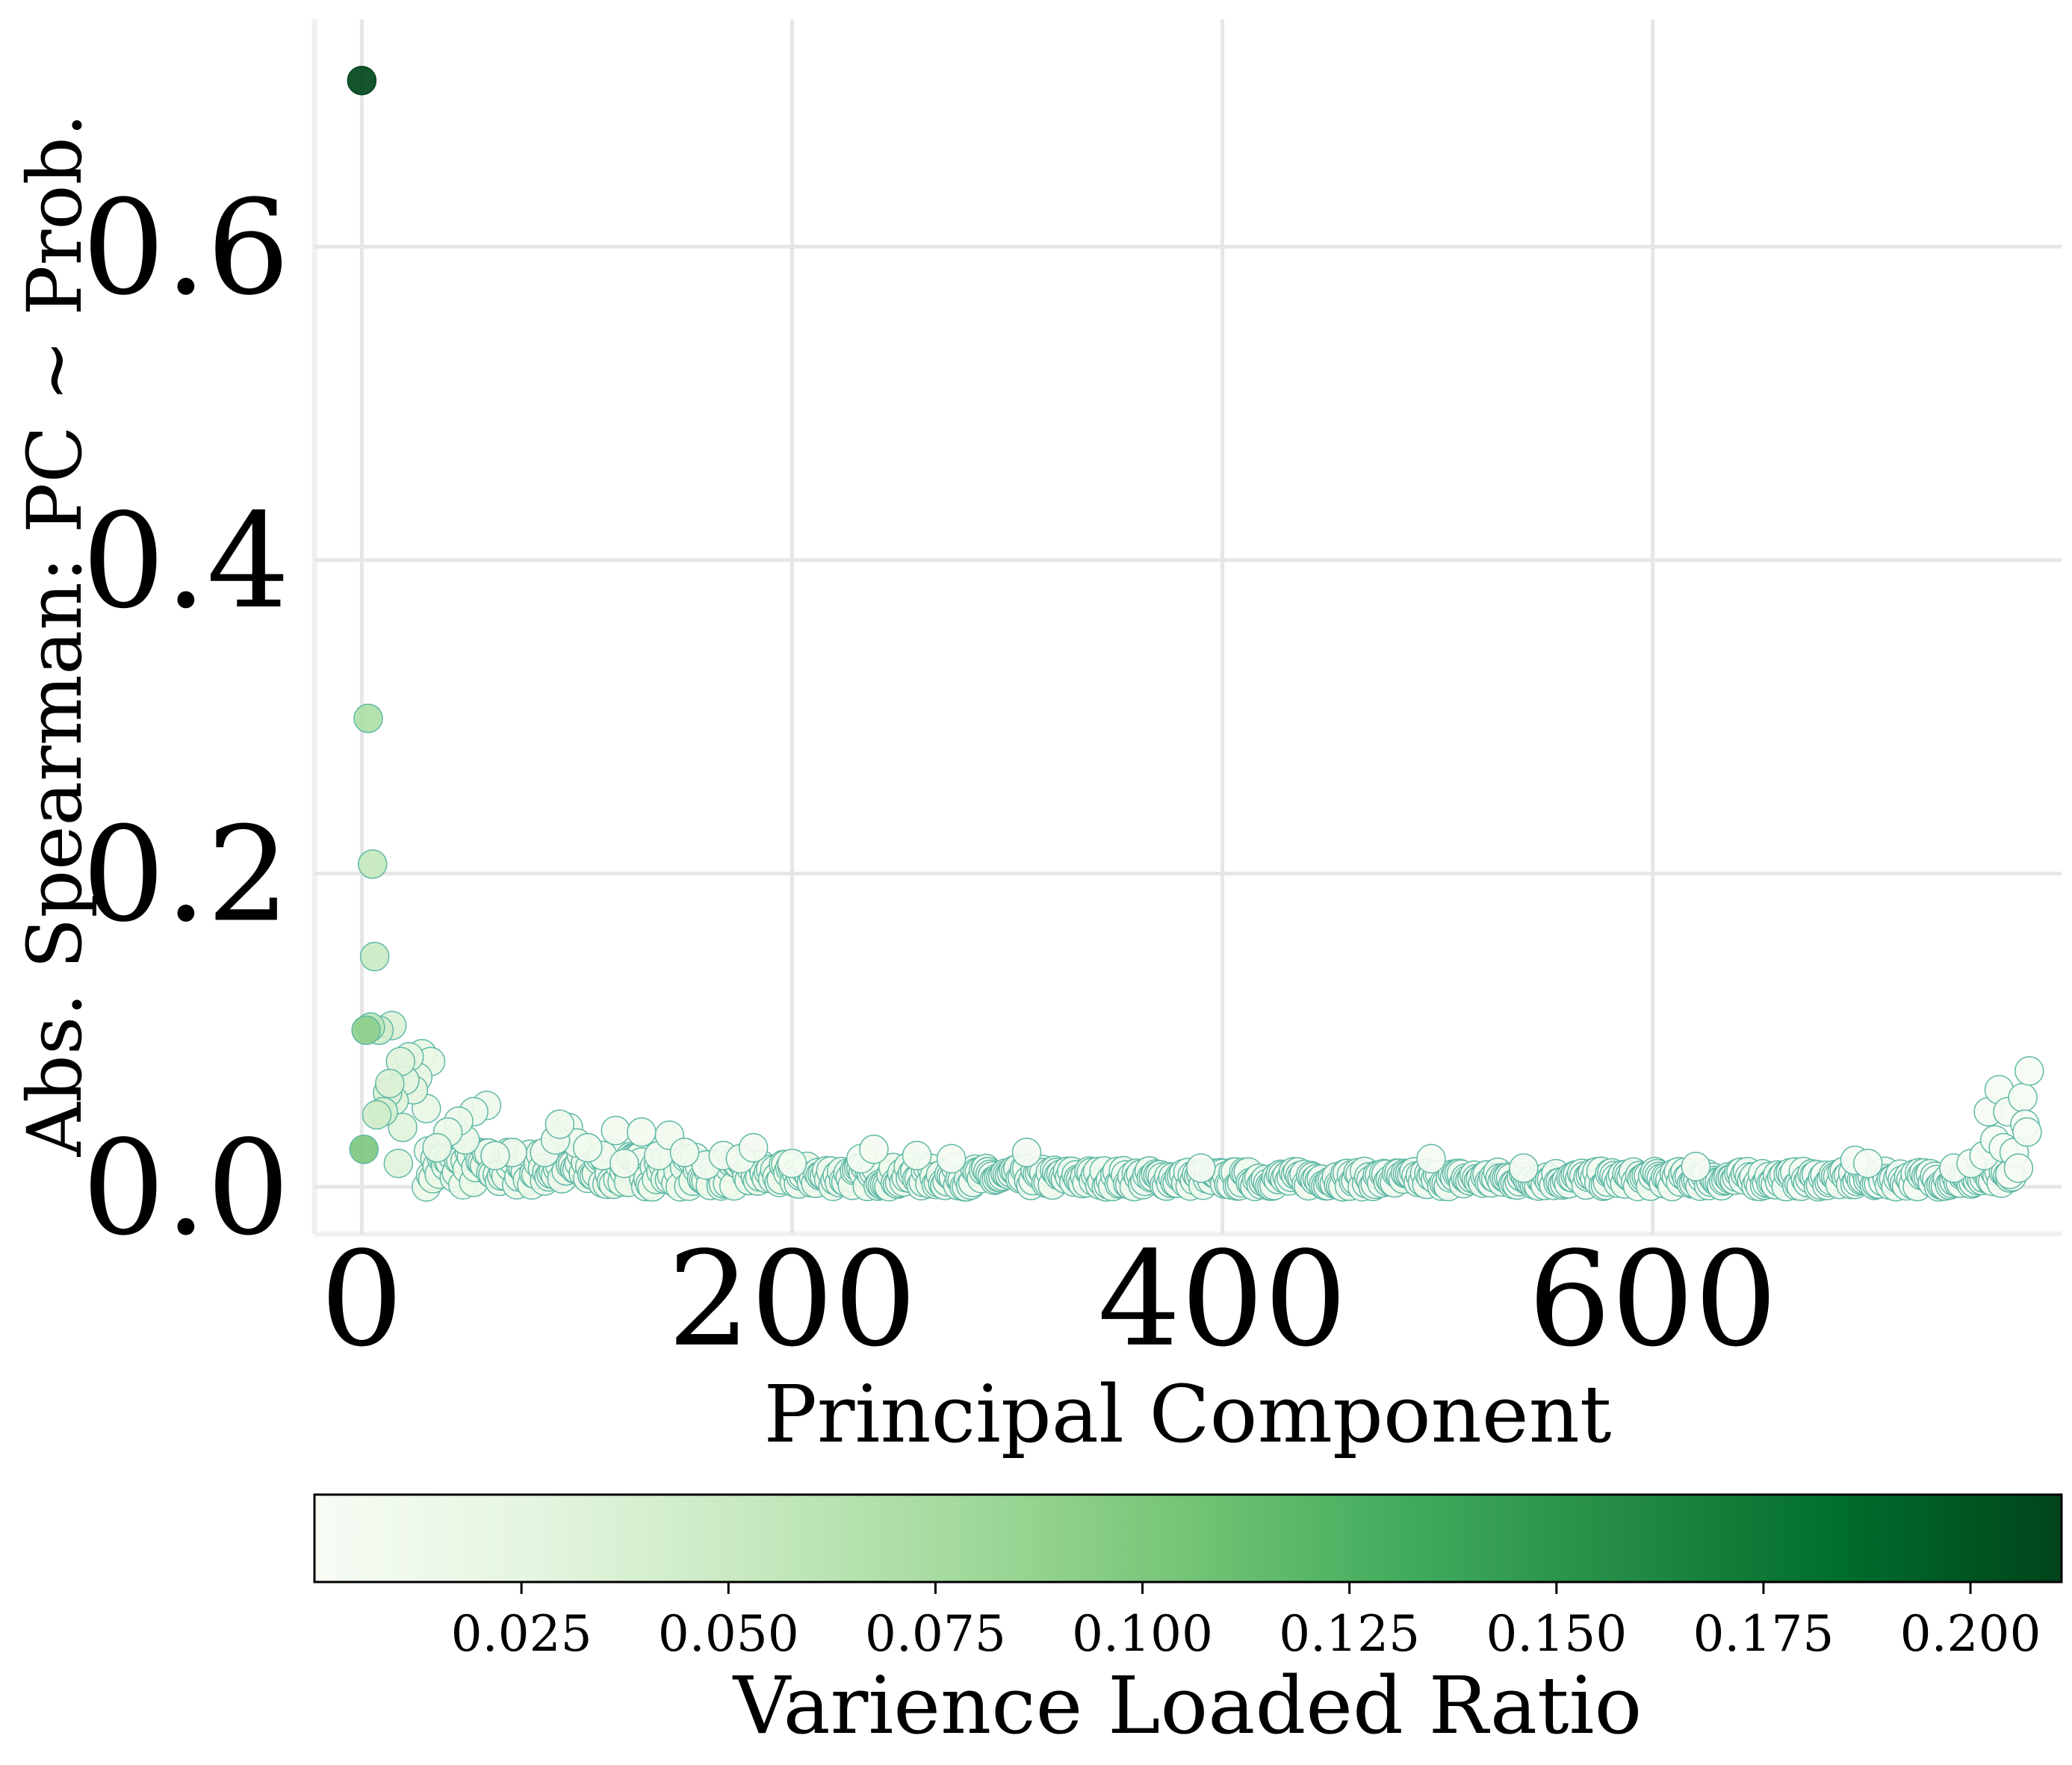 This screenshot has height=1765, width=2072. I want to click on y-tick-labels: 0.0 0.2 0.4 0.6, so click(186, 719).